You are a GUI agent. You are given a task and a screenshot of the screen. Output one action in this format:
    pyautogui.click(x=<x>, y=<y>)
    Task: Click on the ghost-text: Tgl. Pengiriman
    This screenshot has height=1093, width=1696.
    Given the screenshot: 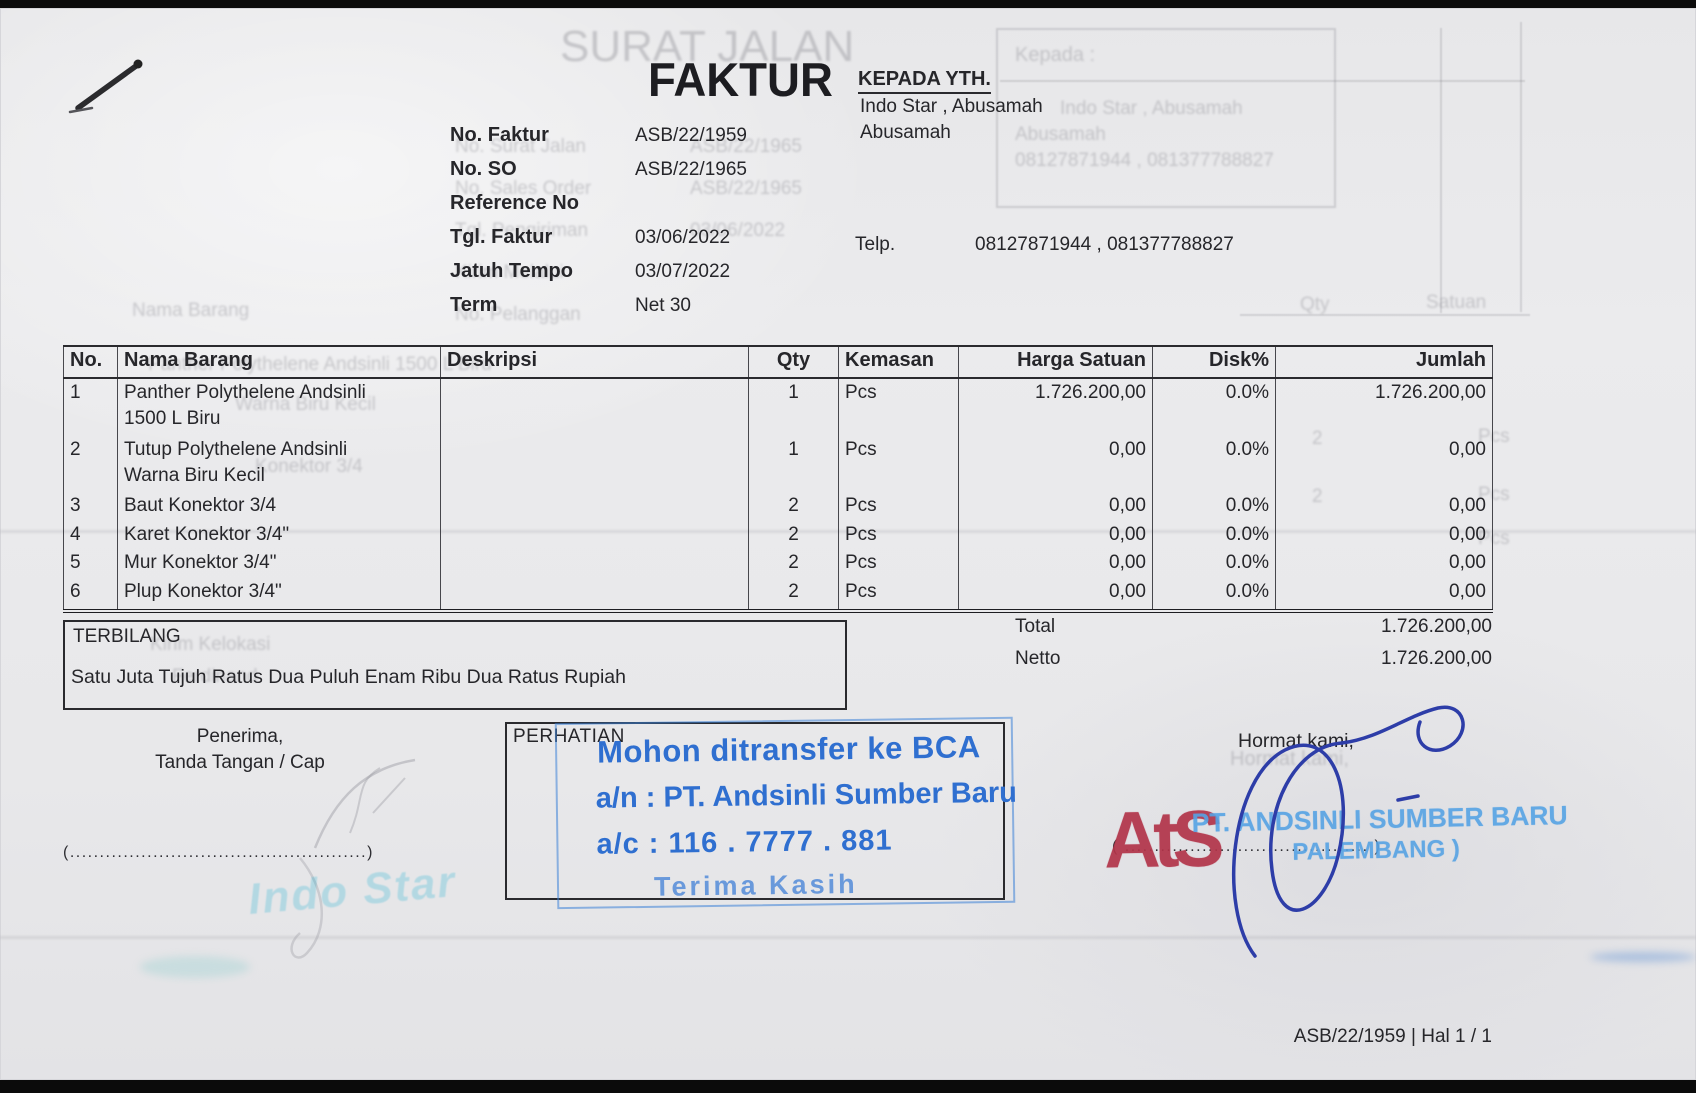 What is the action you would take?
    pyautogui.click(x=522, y=230)
    